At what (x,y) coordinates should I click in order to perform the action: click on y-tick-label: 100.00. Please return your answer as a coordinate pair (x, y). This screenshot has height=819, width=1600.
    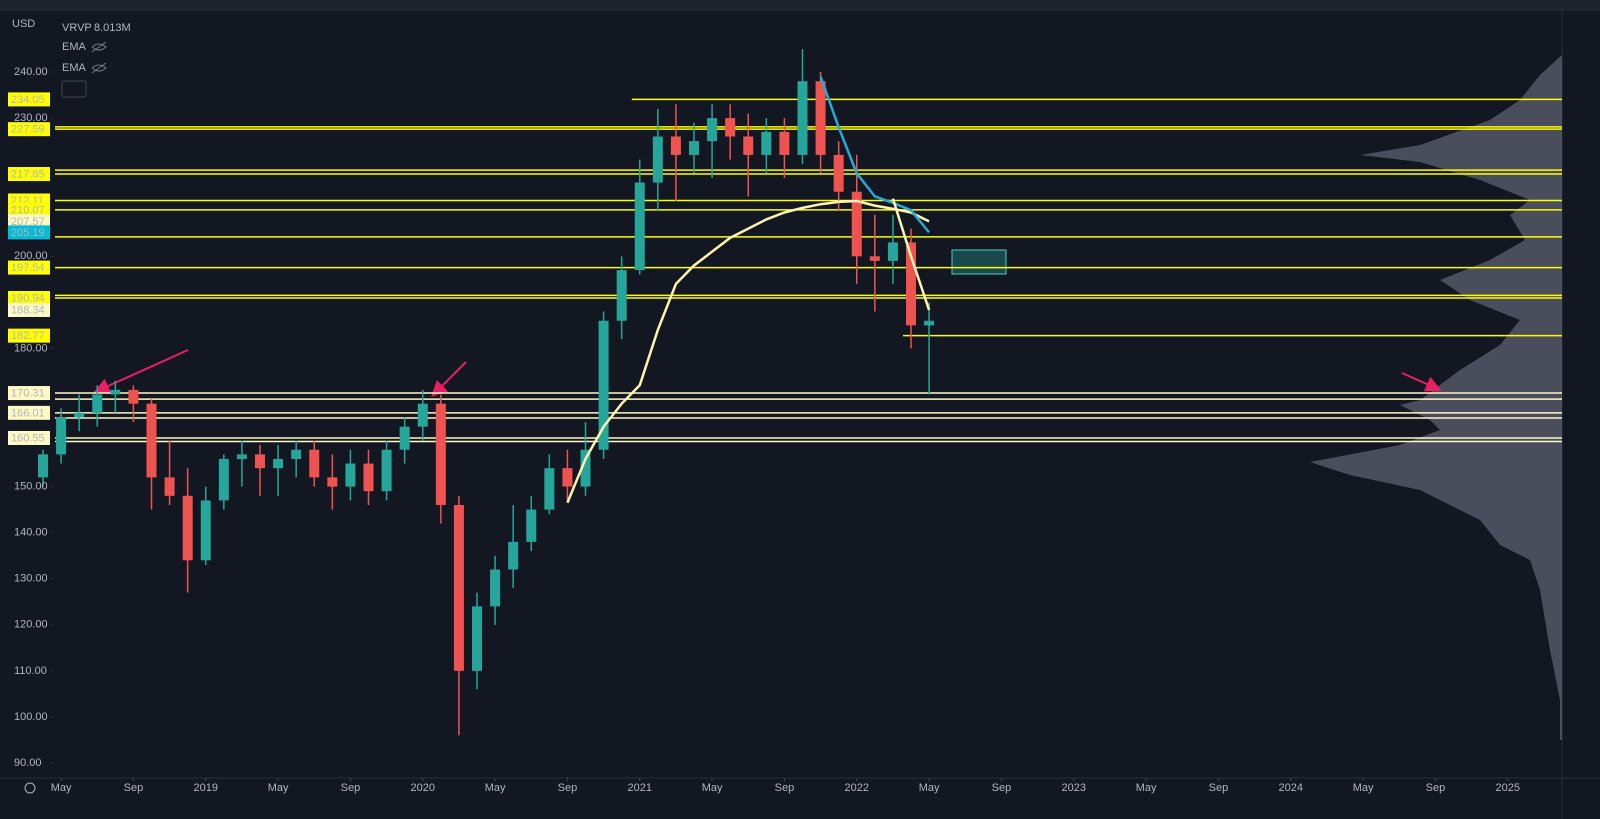
    Looking at the image, I should click on (31, 717).